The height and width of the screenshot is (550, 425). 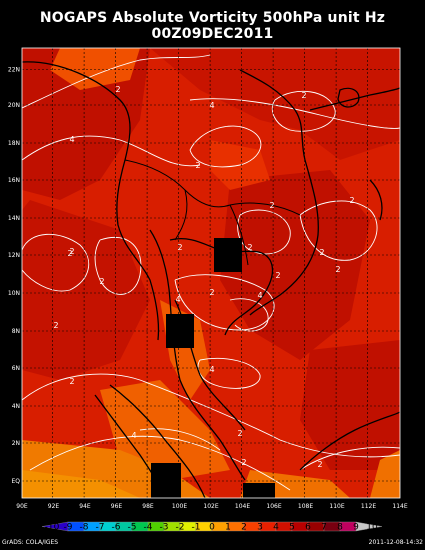 I want to click on lon-tick-label: 98E, so click(x=148, y=506).